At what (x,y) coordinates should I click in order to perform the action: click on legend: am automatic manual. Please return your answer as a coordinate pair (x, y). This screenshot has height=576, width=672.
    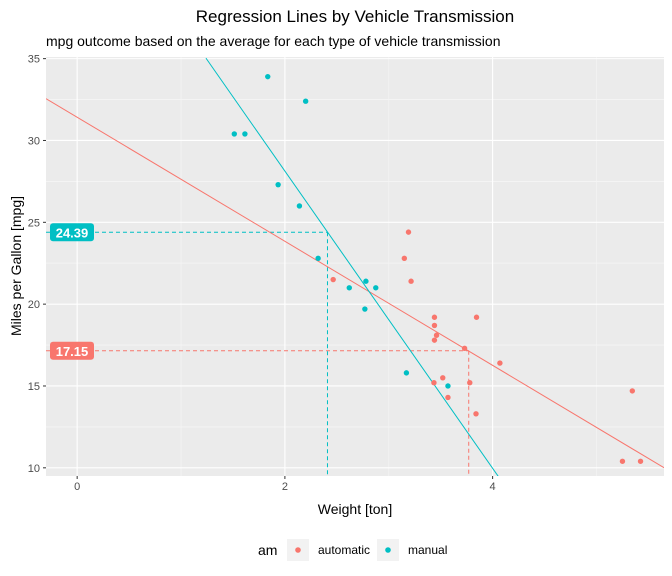
    Looking at the image, I should click on (352, 550).